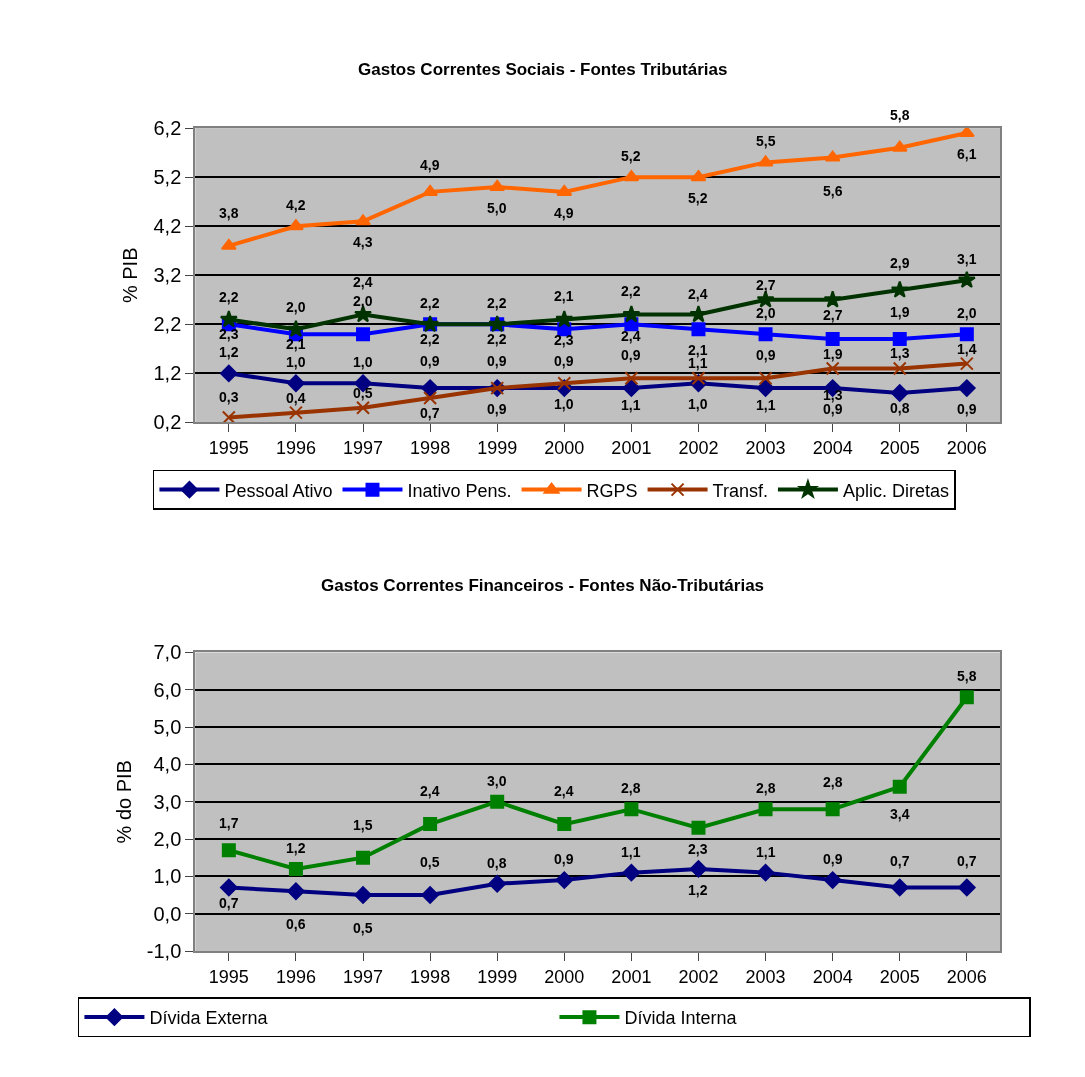 The image size is (1085, 1077). What do you see at coordinates (296, 205) in the screenshot?
I see `data-label: 4,2` at bounding box center [296, 205].